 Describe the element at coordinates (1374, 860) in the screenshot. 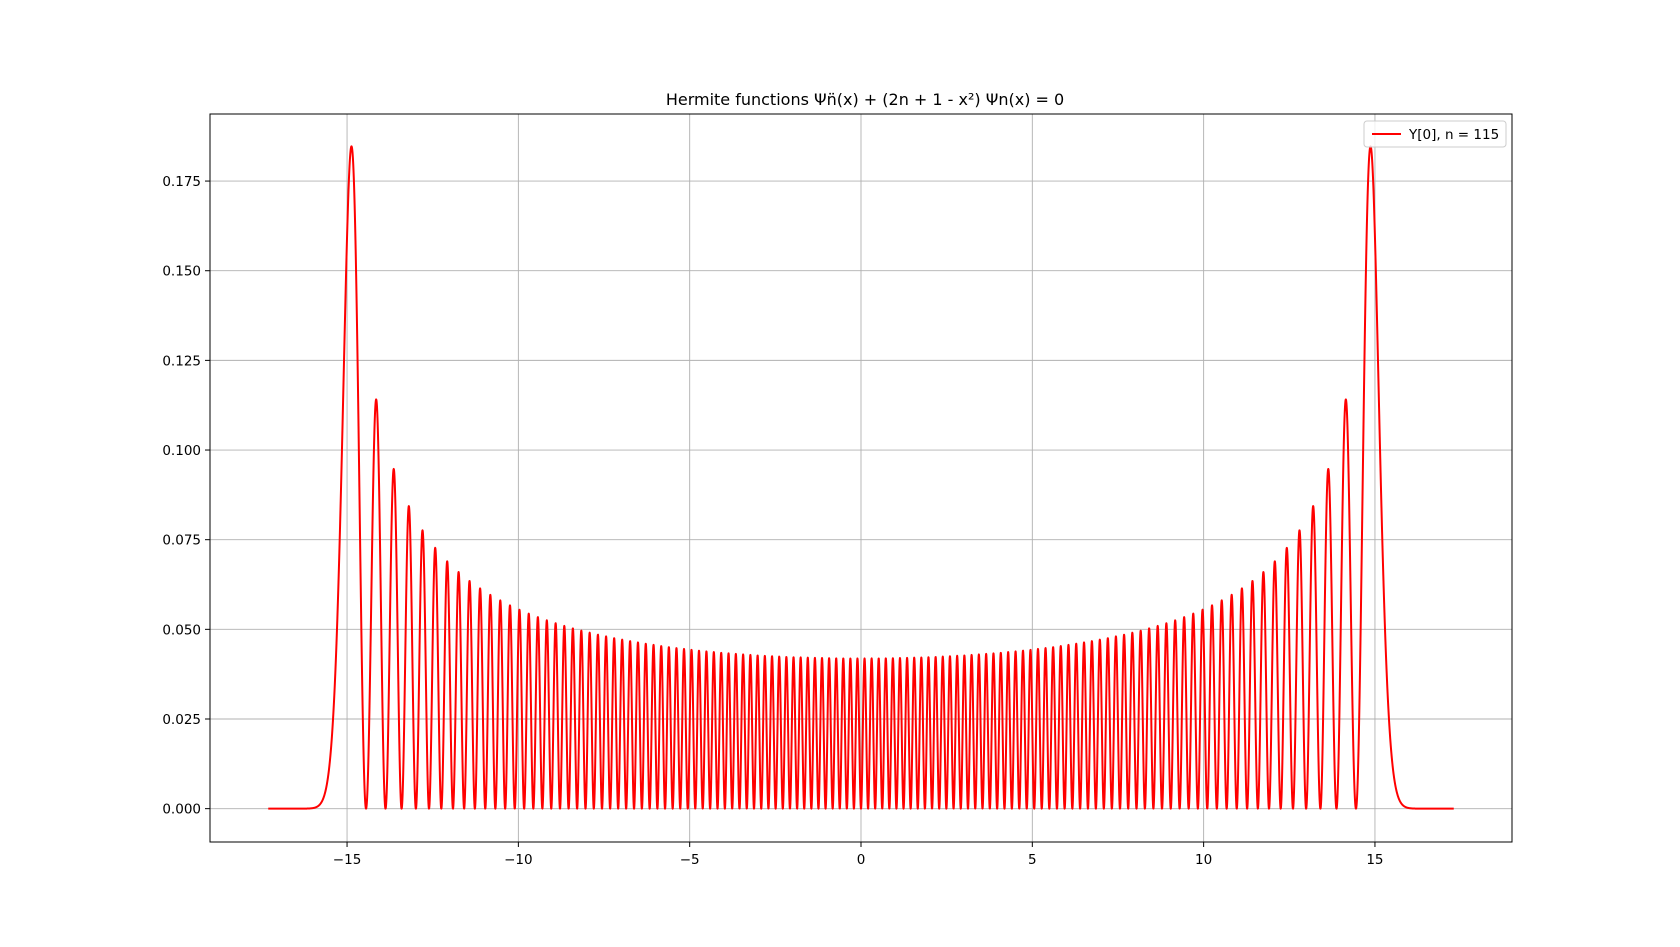

I see `x-tick-label: 15` at that location.